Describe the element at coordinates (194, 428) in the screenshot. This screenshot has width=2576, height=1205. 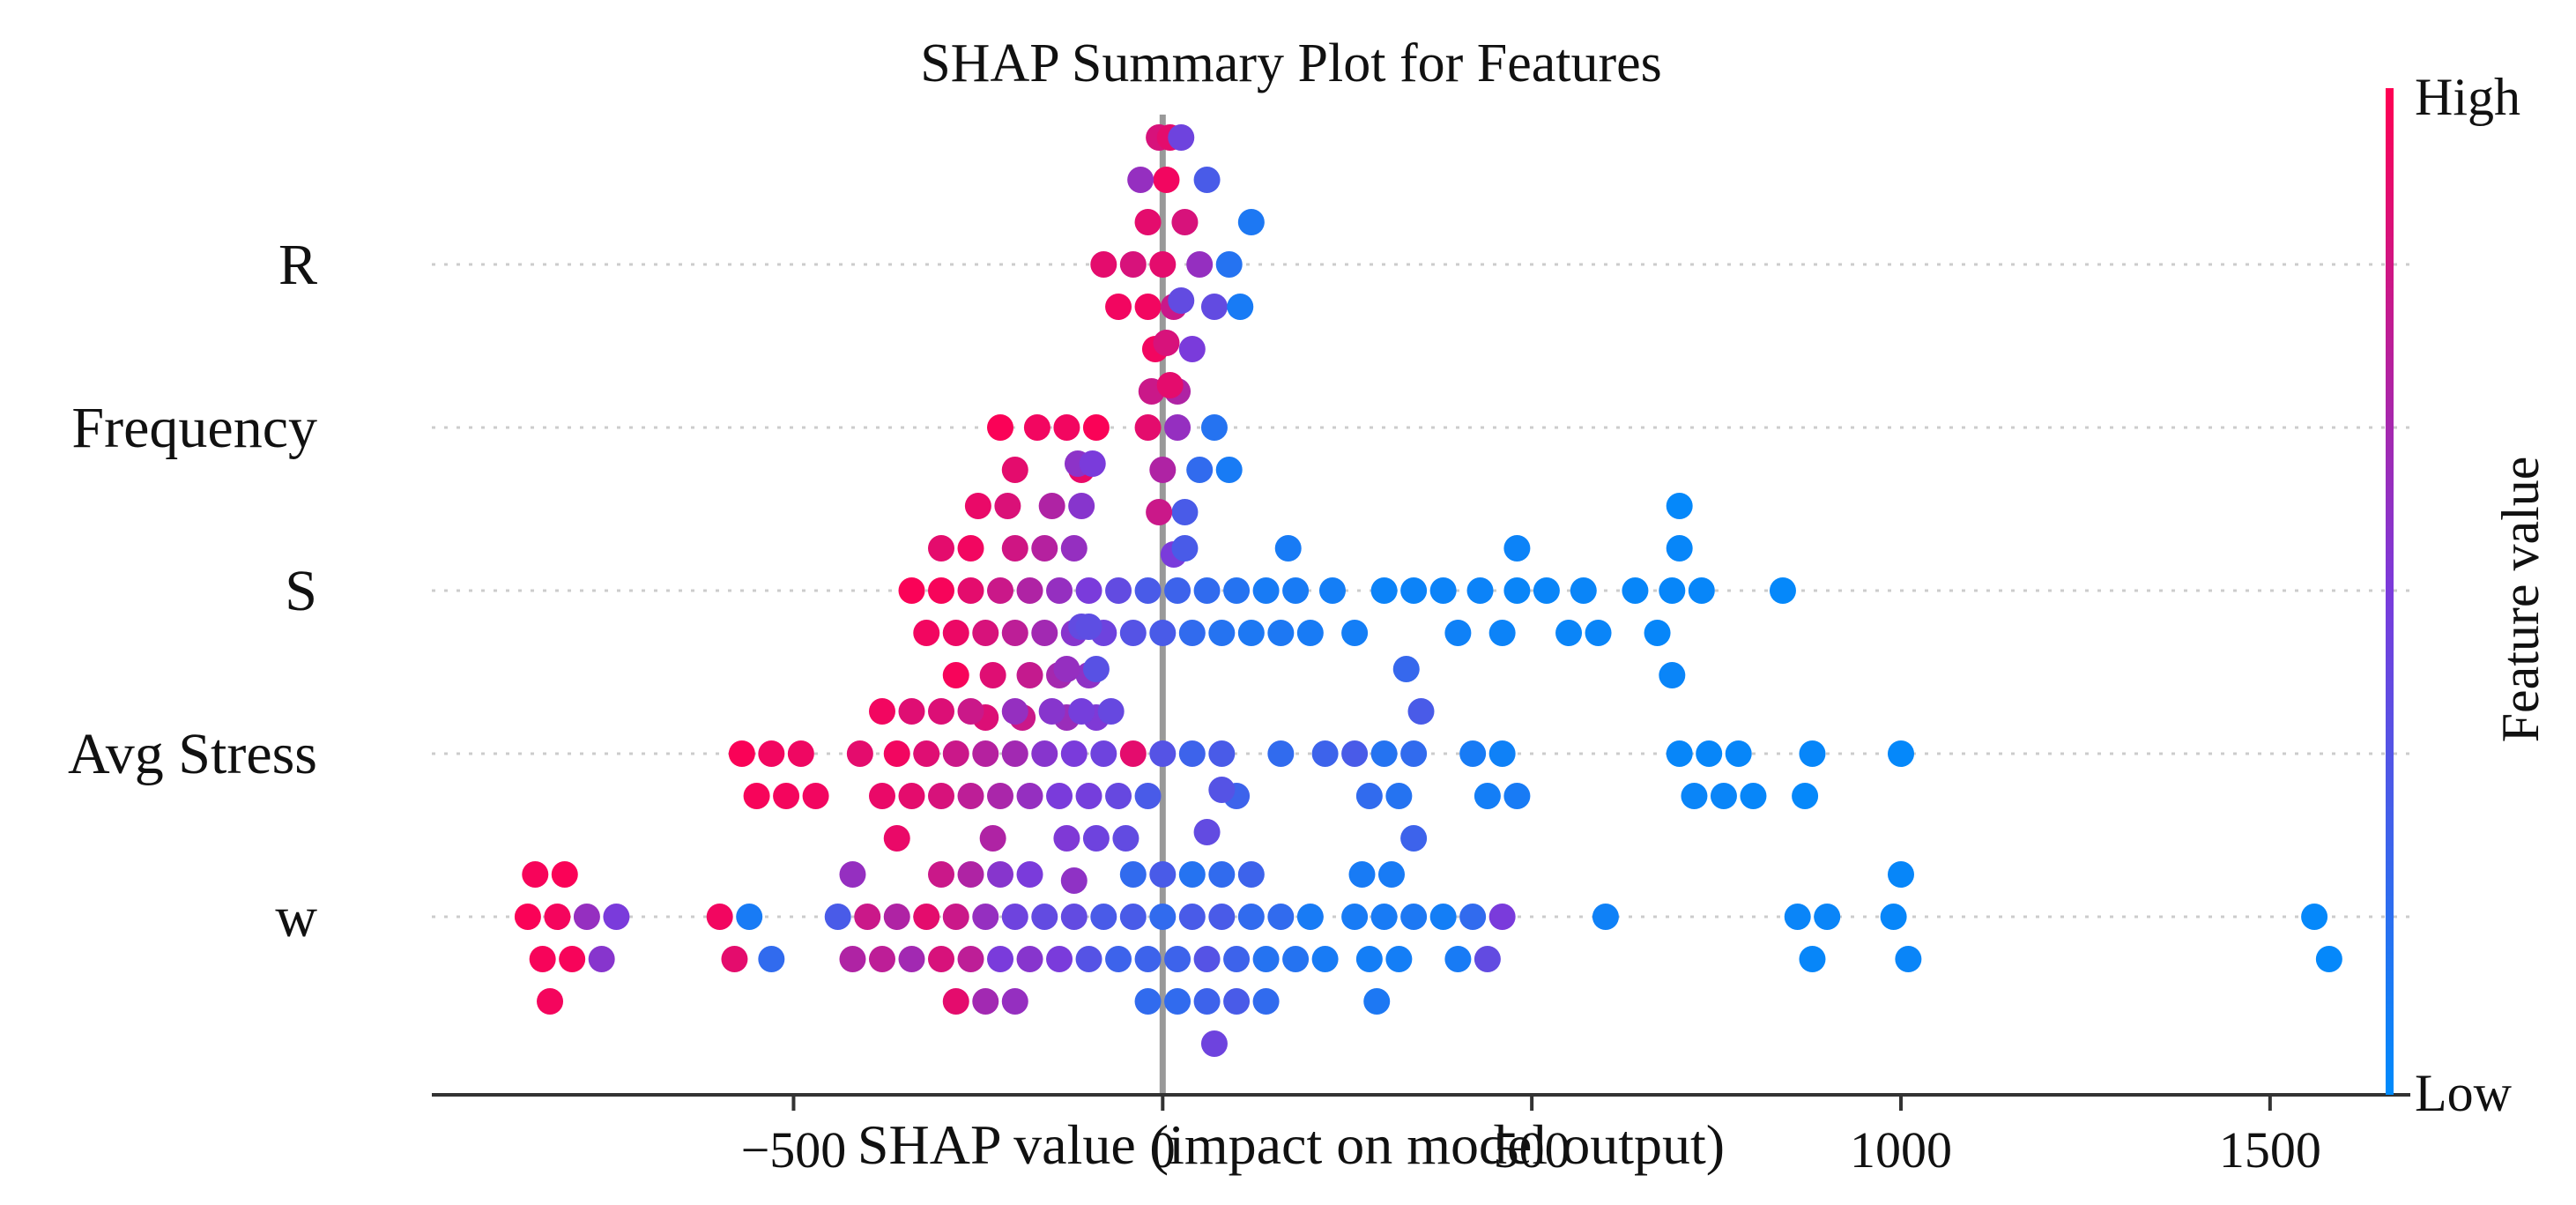
I see `feature-label: Frequency` at that location.